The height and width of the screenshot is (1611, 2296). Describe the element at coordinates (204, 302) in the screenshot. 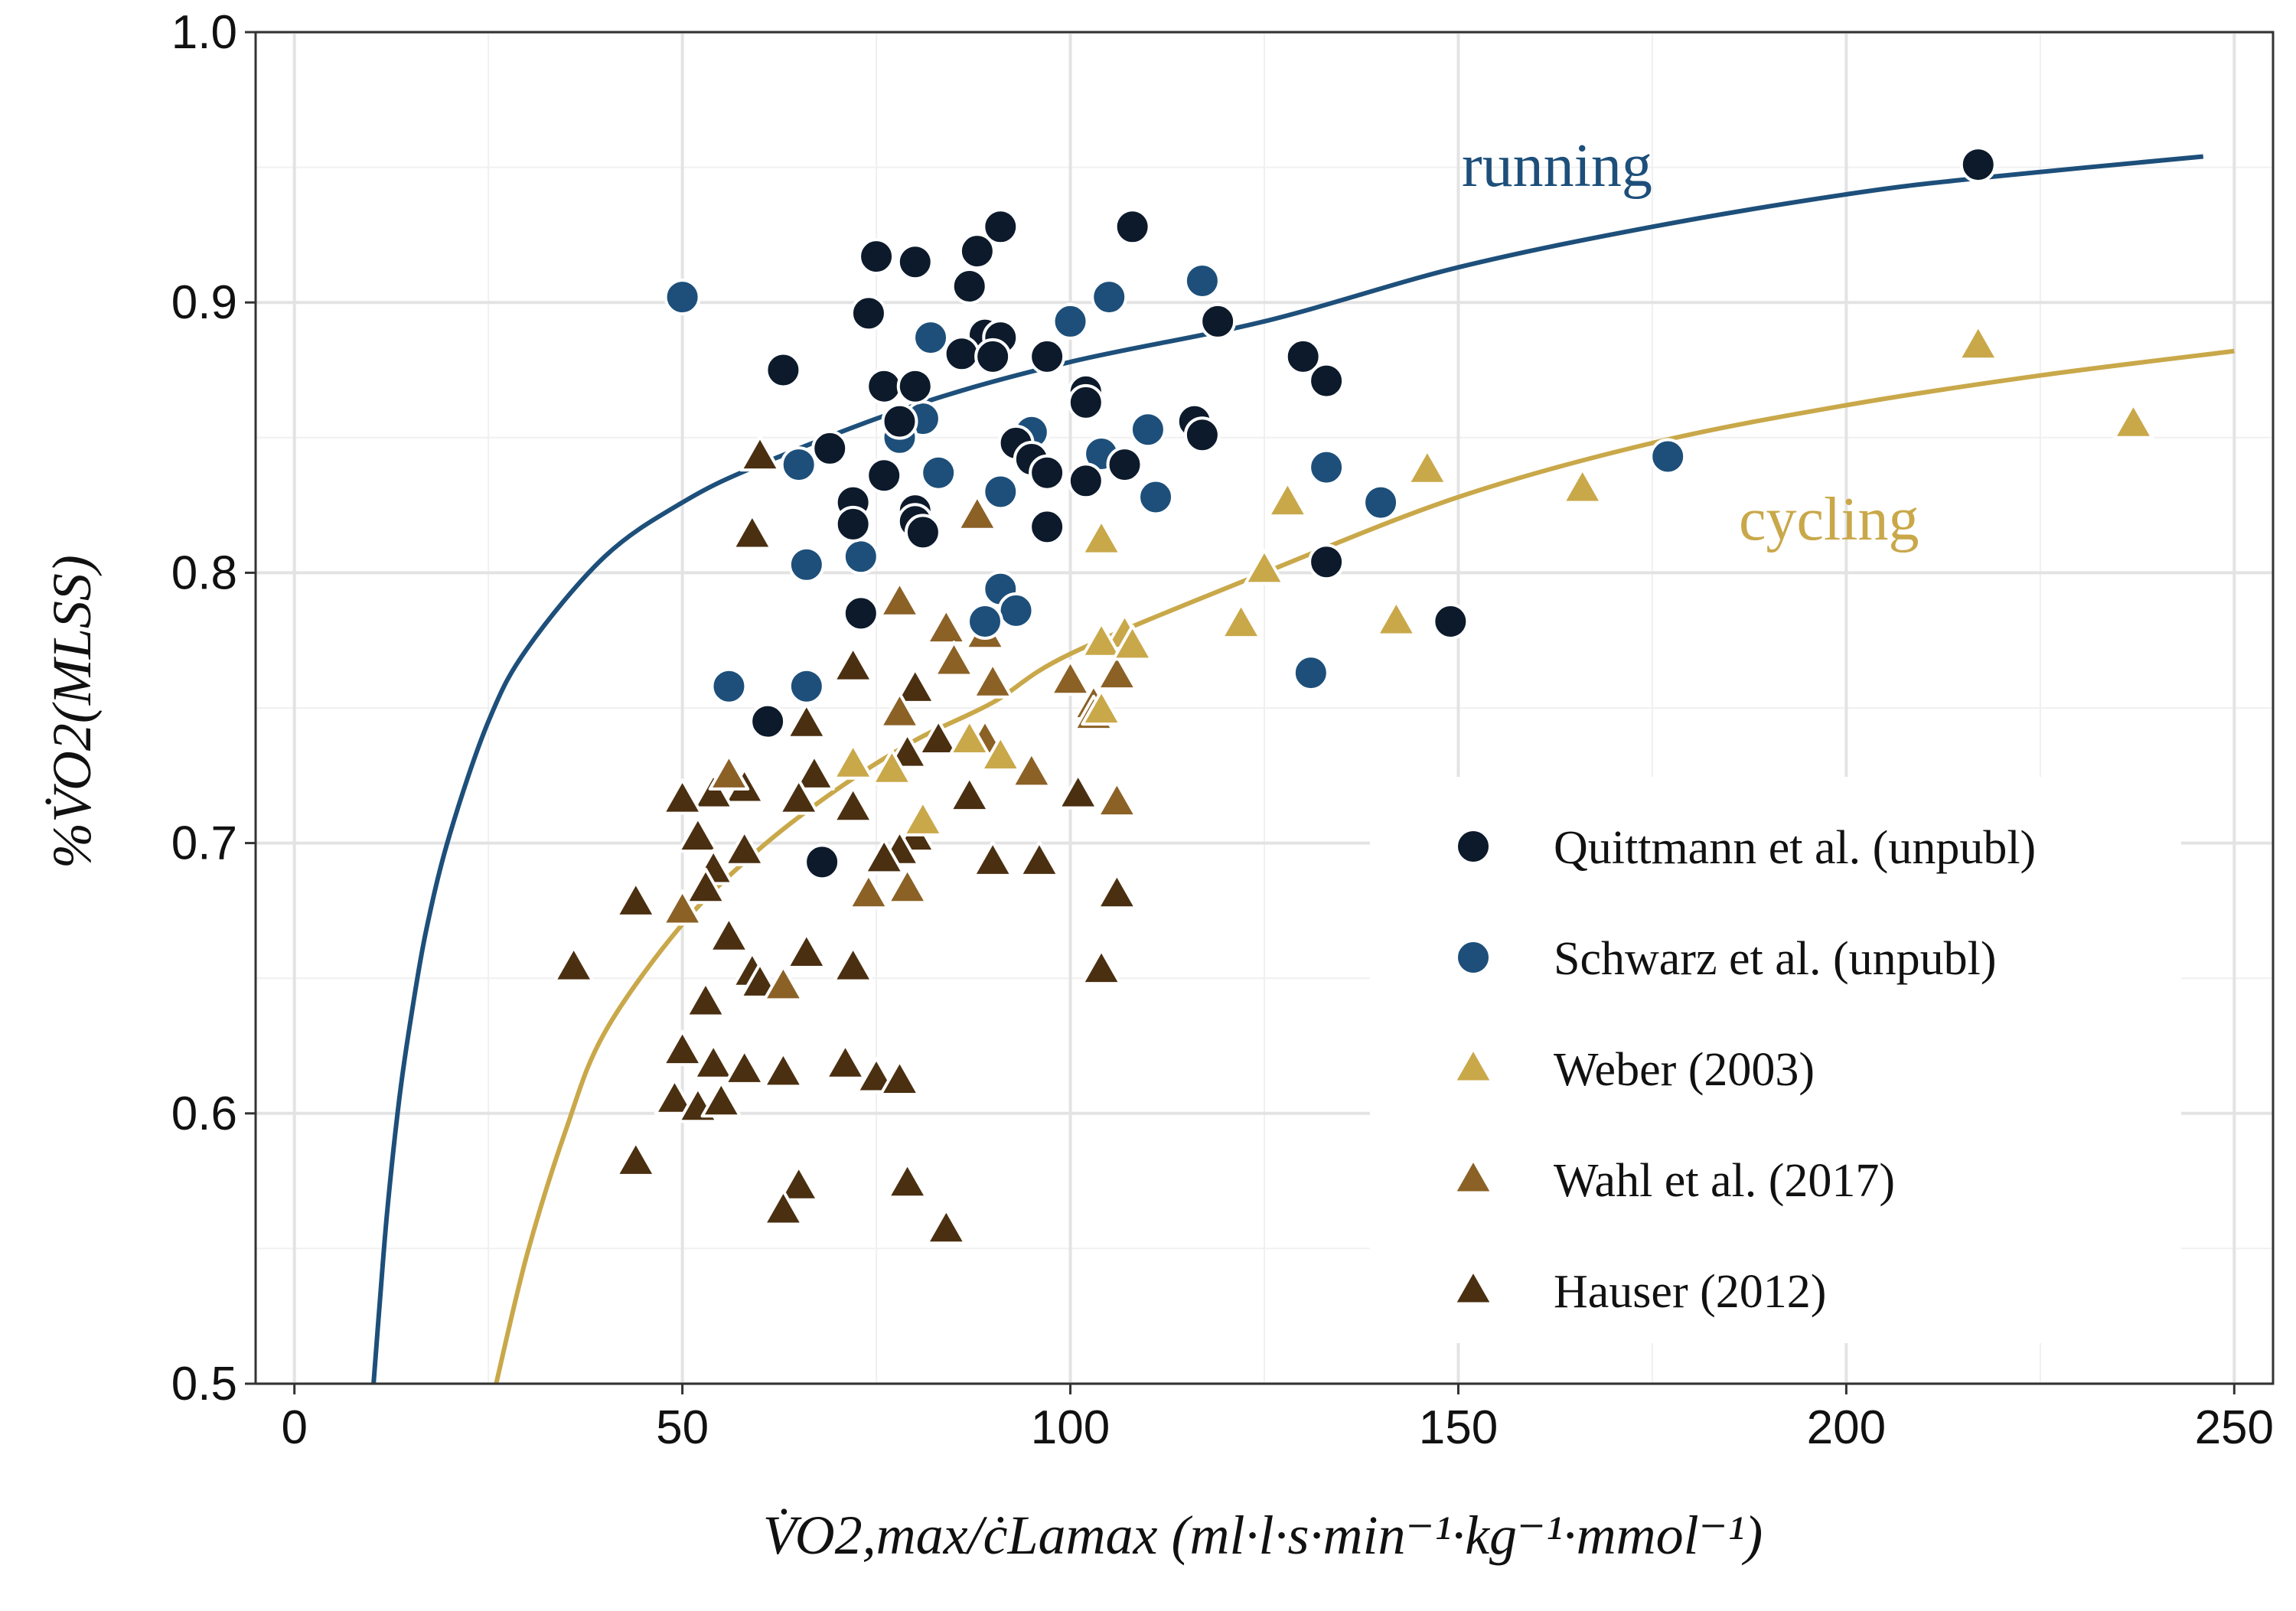

I see `y-tick-label: 0.9` at that location.